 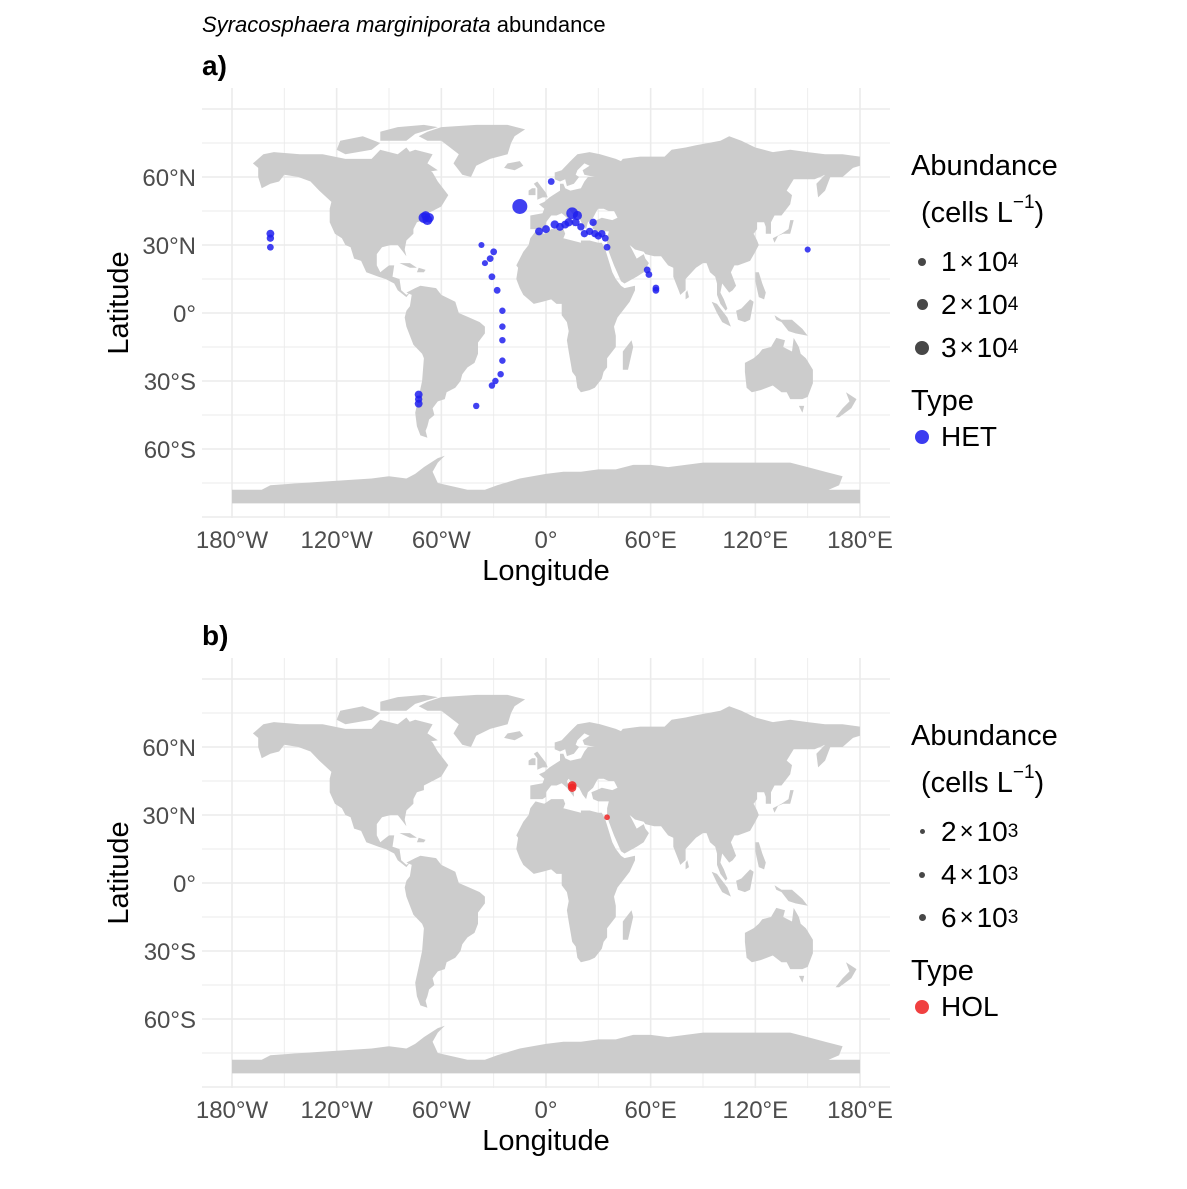 What do you see at coordinates (984, 347) in the screenshot?
I see `legend-size-entry: 3 × 10 4` at bounding box center [984, 347].